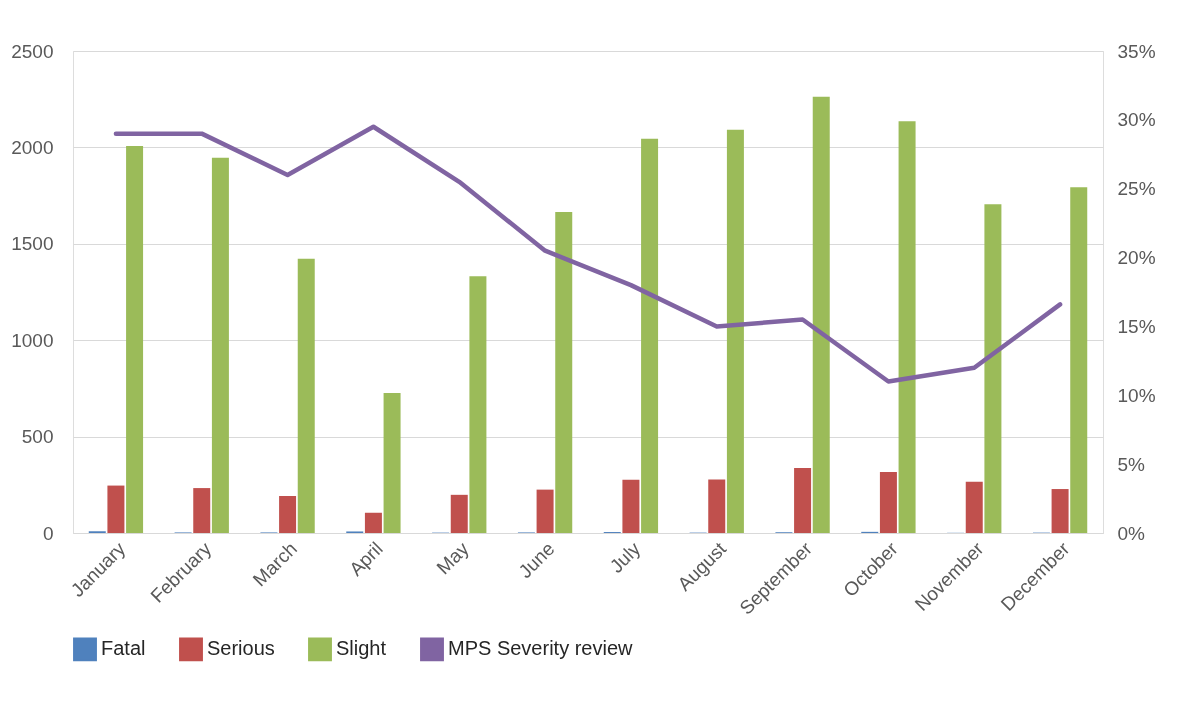 The image size is (1200, 709). I want to click on y-tick-label: 0, so click(48, 533).